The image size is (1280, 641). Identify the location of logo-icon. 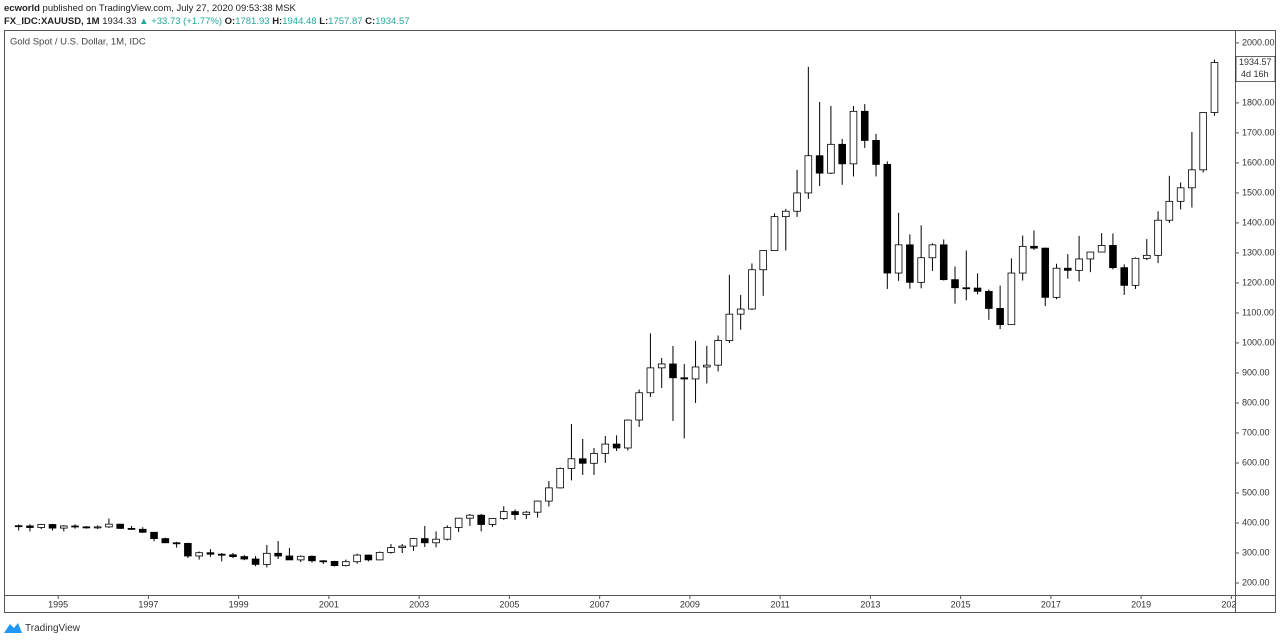
(13, 628).